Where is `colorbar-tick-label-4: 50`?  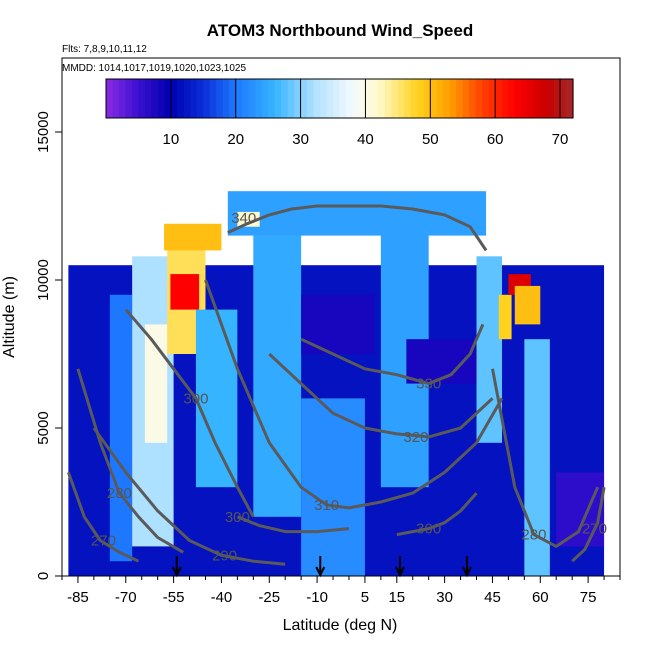
colorbar-tick-label-4: 50 is located at coordinates (430, 139).